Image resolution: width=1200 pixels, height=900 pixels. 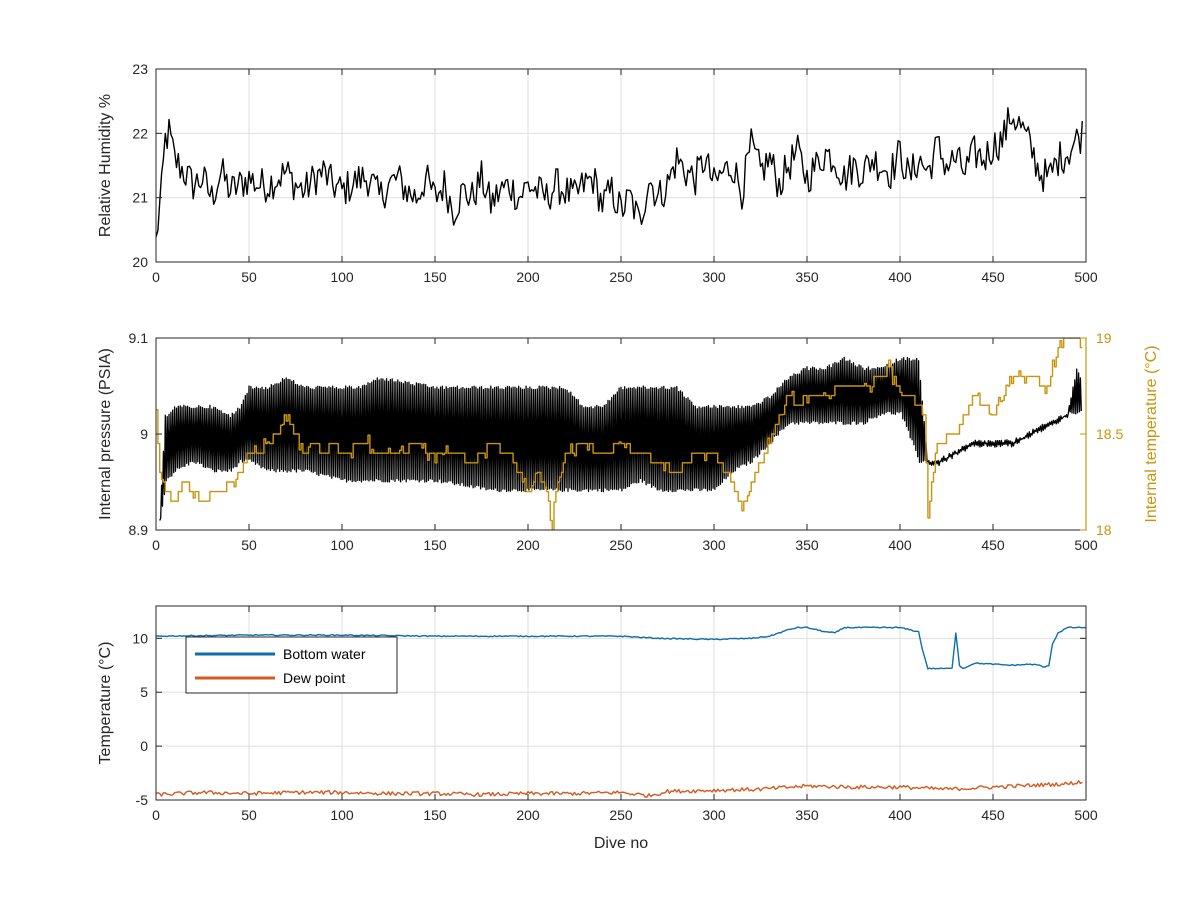 I want to click on y-tick-label: -5, so click(x=142, y=800).